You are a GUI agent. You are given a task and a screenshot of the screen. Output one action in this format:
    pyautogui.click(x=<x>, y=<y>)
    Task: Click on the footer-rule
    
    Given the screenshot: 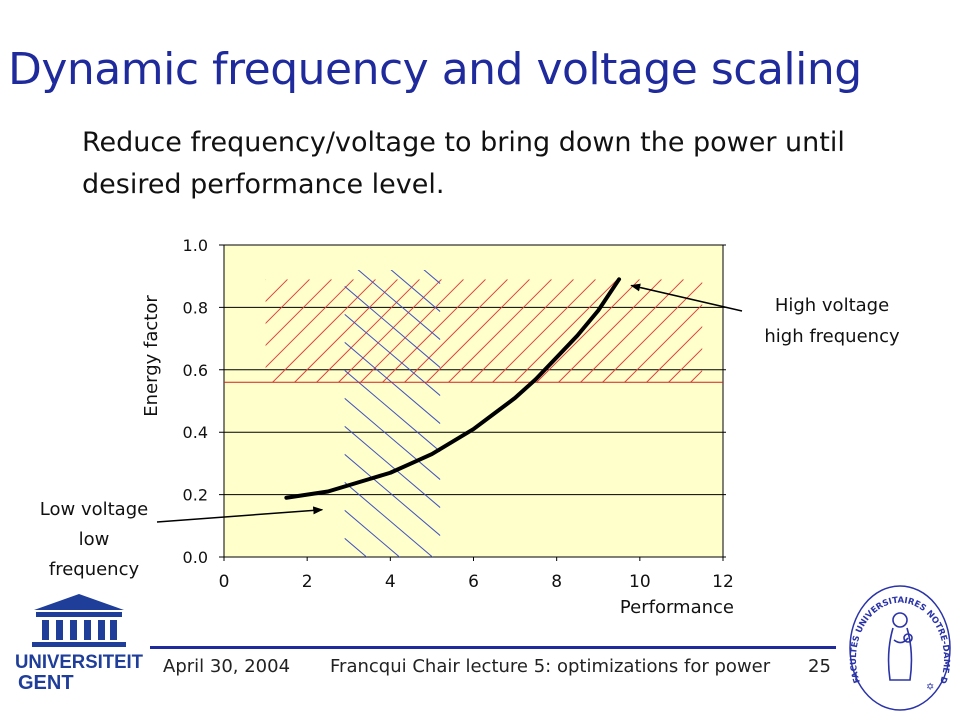 What is the action you would take?
    pyautogui.click(x=493, y=647)
    